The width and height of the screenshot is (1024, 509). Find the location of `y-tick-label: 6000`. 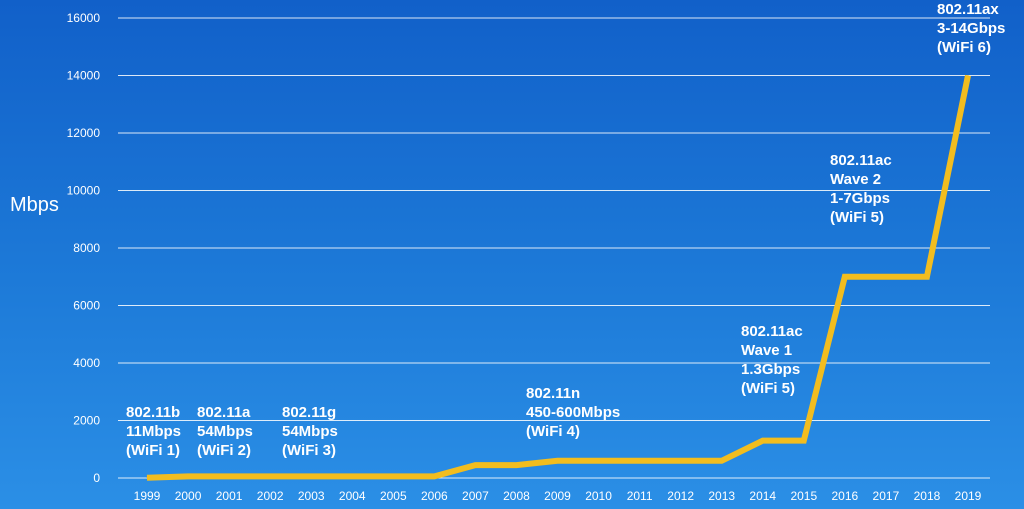

y-tick-label: 6000 is located at coordinates (86, 306).